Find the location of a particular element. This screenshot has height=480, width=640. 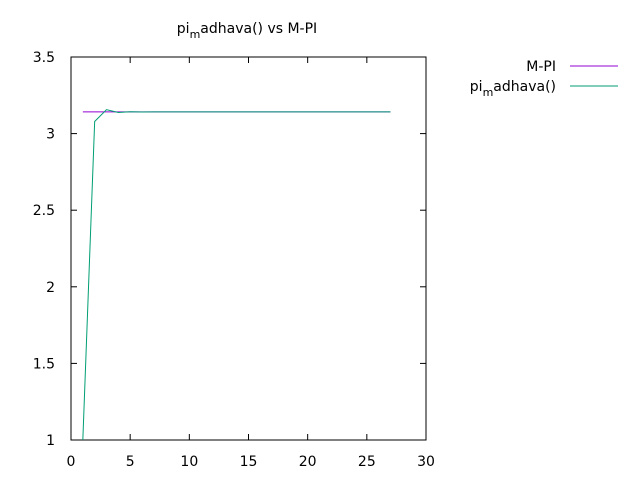

chart-title-suffix: adhava() vs M-PI is located at coordinates (258, 29).